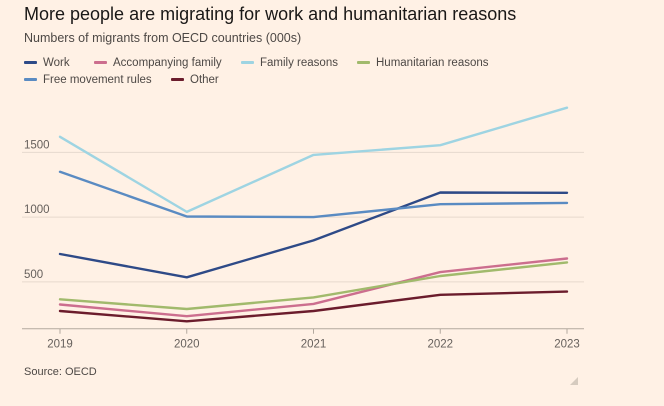 This screenshot has height=406, width=664. I want to click on legend-swatch-free-movement-rules, so click(30, 79).